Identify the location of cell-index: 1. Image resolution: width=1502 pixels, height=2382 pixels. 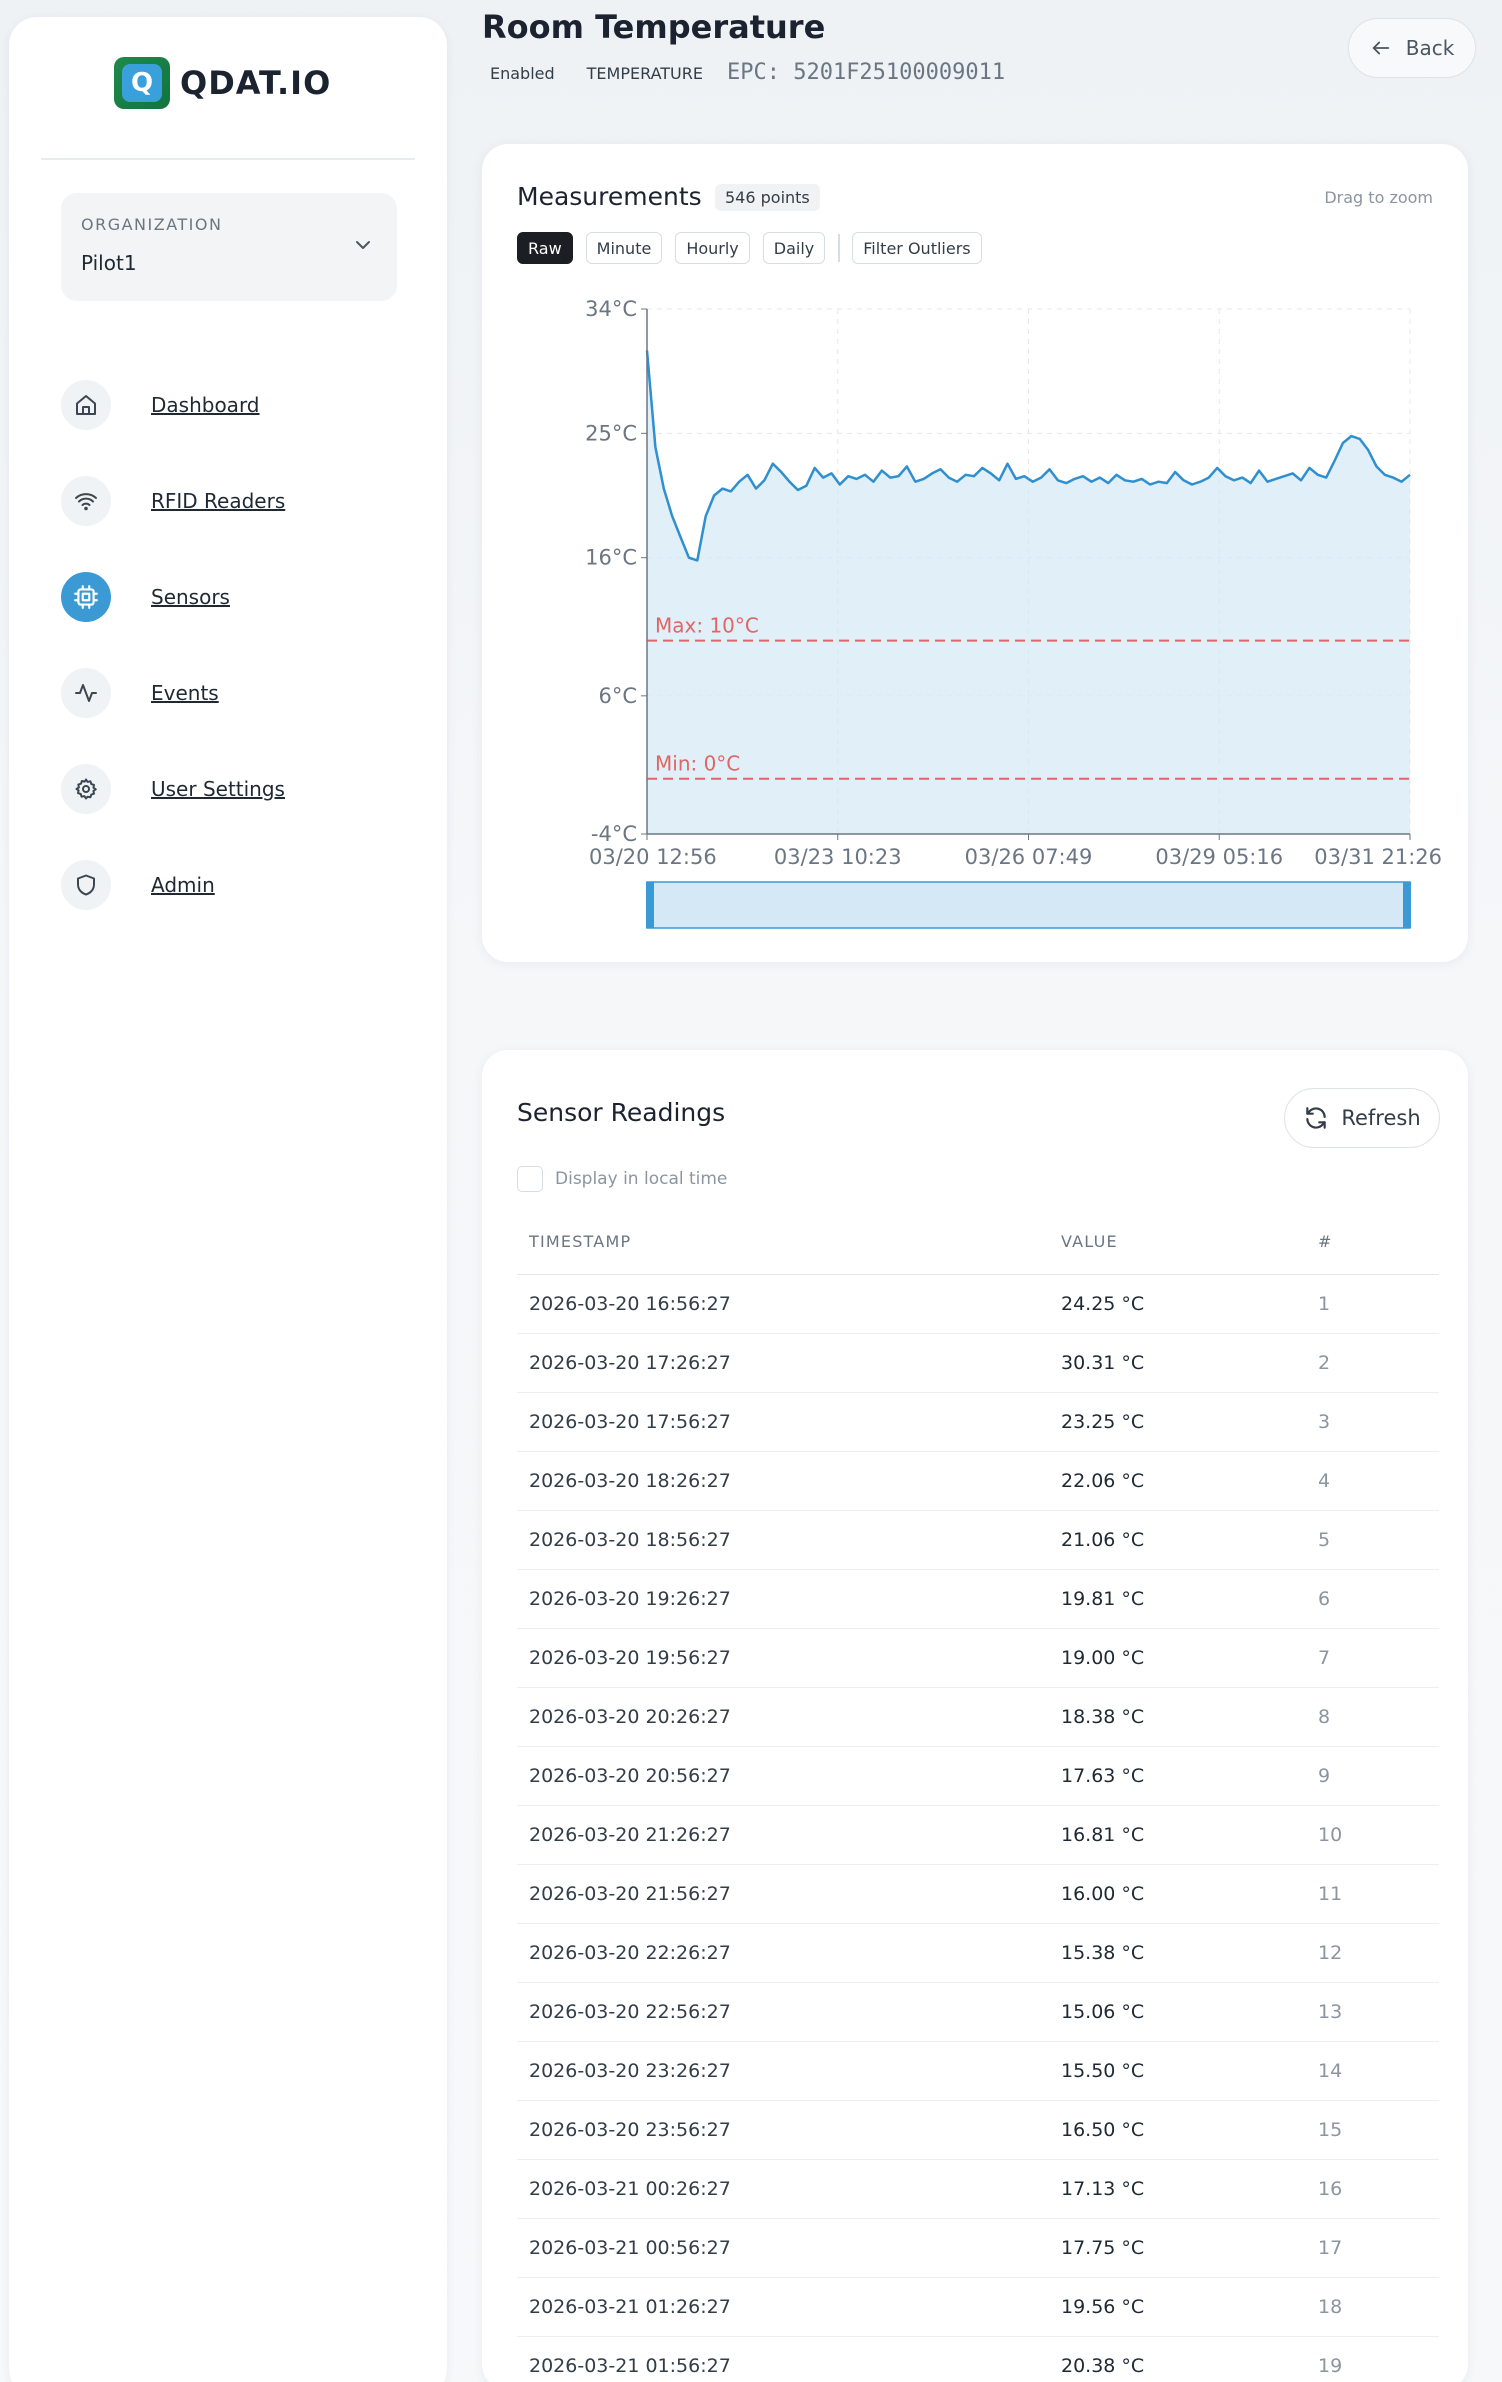
(1372, 1304).